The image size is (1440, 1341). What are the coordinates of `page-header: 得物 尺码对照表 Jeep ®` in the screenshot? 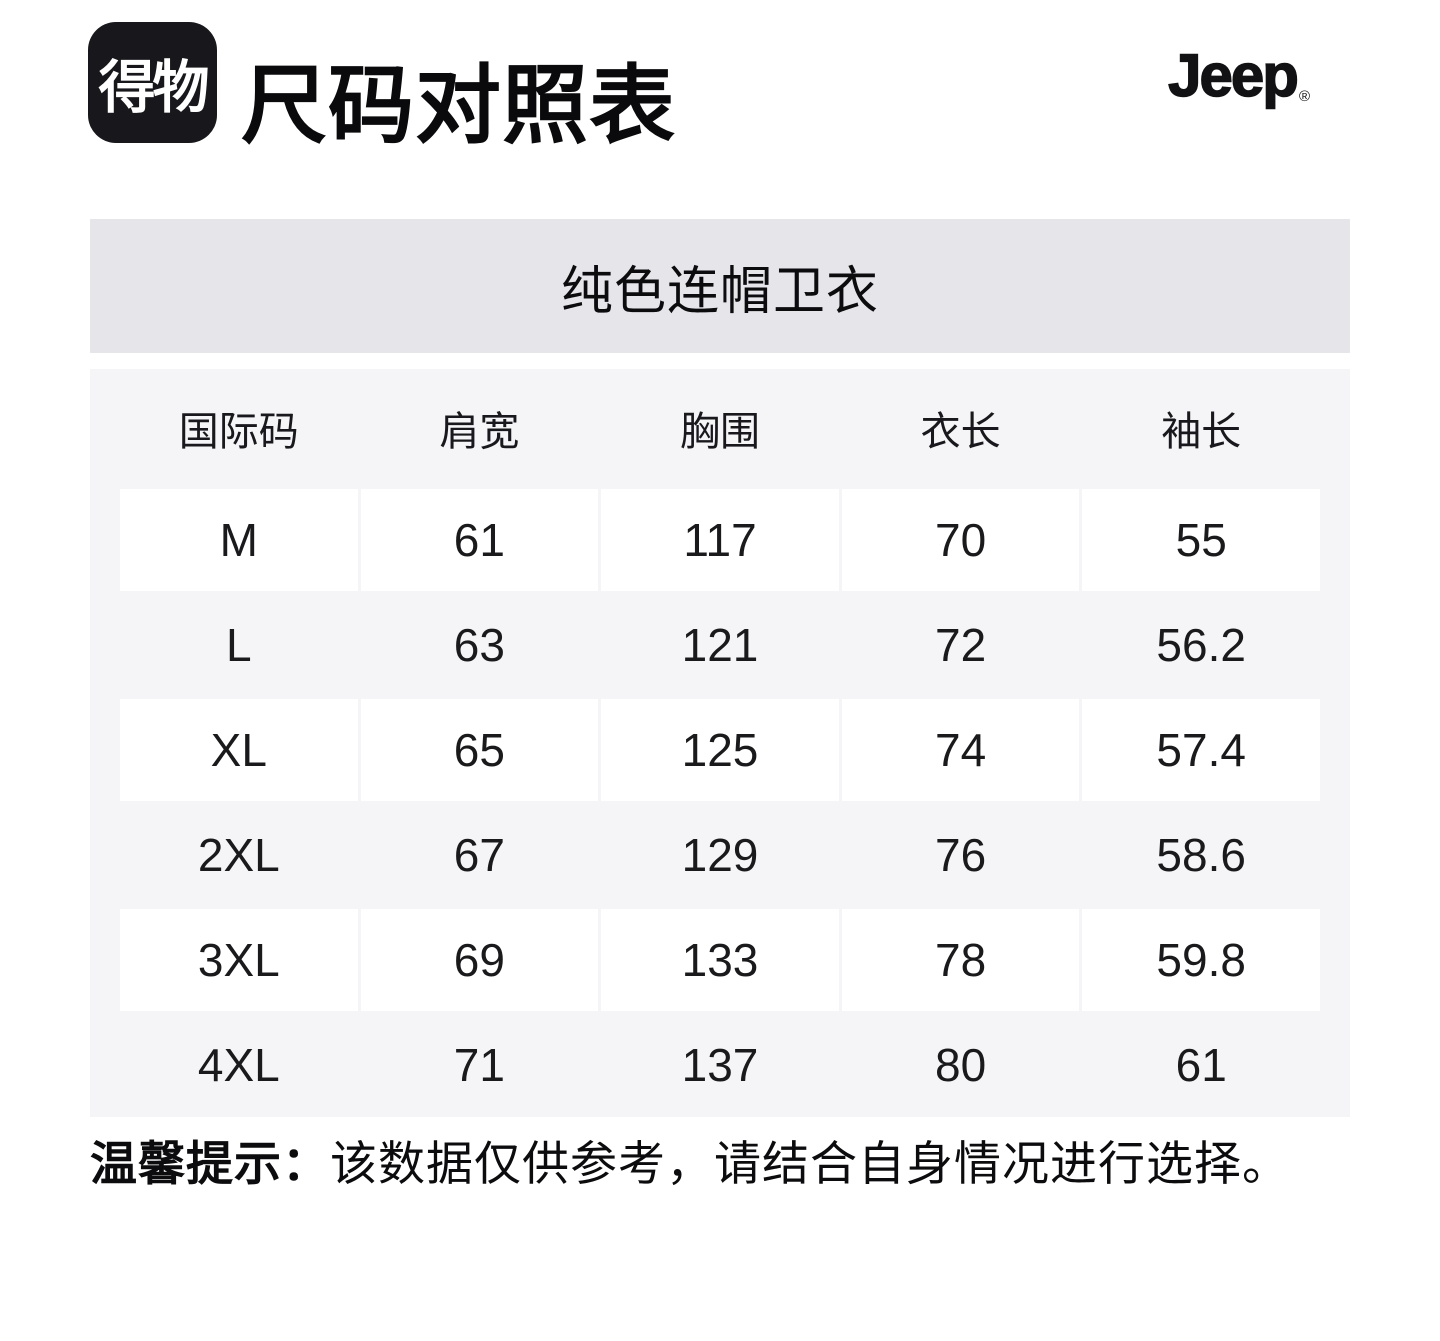 It's located at (699, 87).